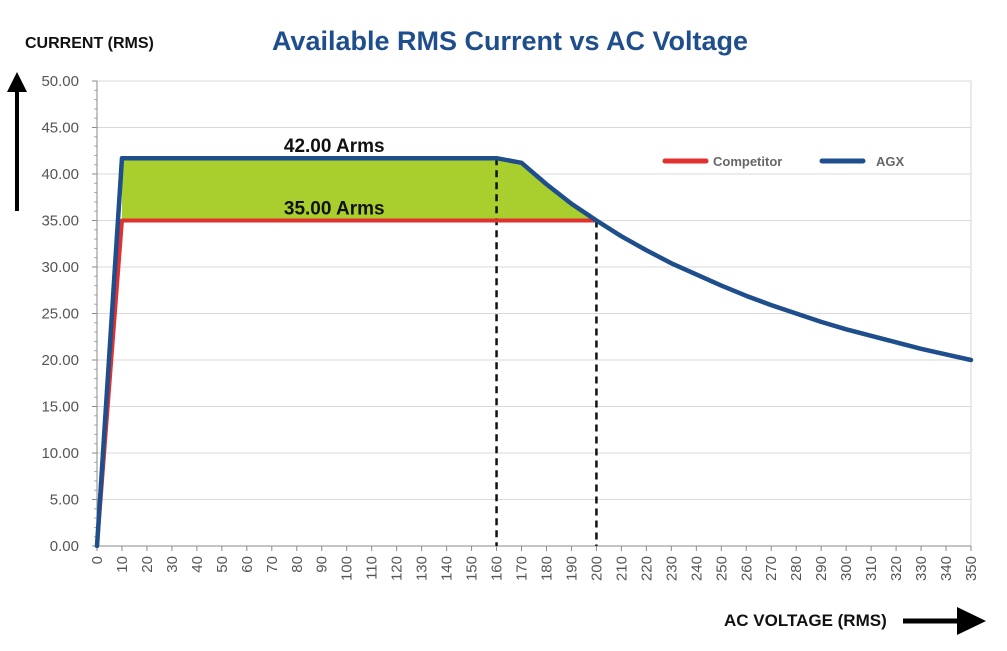  I want to click on x-axis-label: AC VOLTAGE (RMS), so click(805, 620).